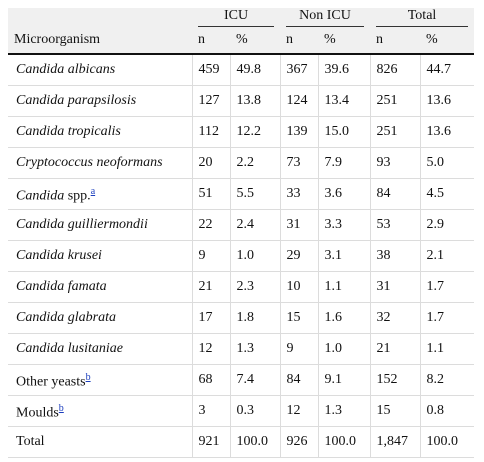  I want to click on cell-value: 22, so click(211, 225).